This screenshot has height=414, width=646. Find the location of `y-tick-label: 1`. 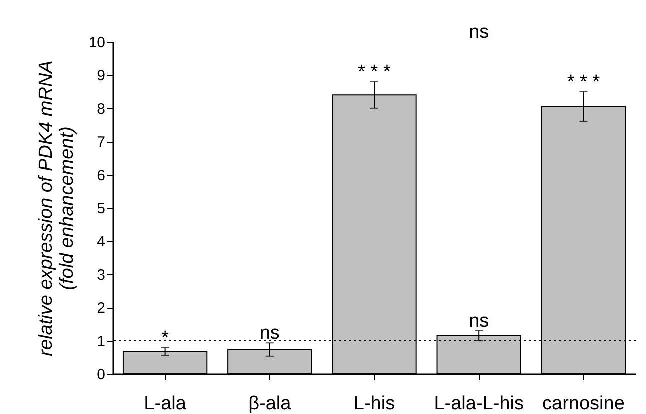

y-tick-label: 1 is located at coordinates (101, 341).